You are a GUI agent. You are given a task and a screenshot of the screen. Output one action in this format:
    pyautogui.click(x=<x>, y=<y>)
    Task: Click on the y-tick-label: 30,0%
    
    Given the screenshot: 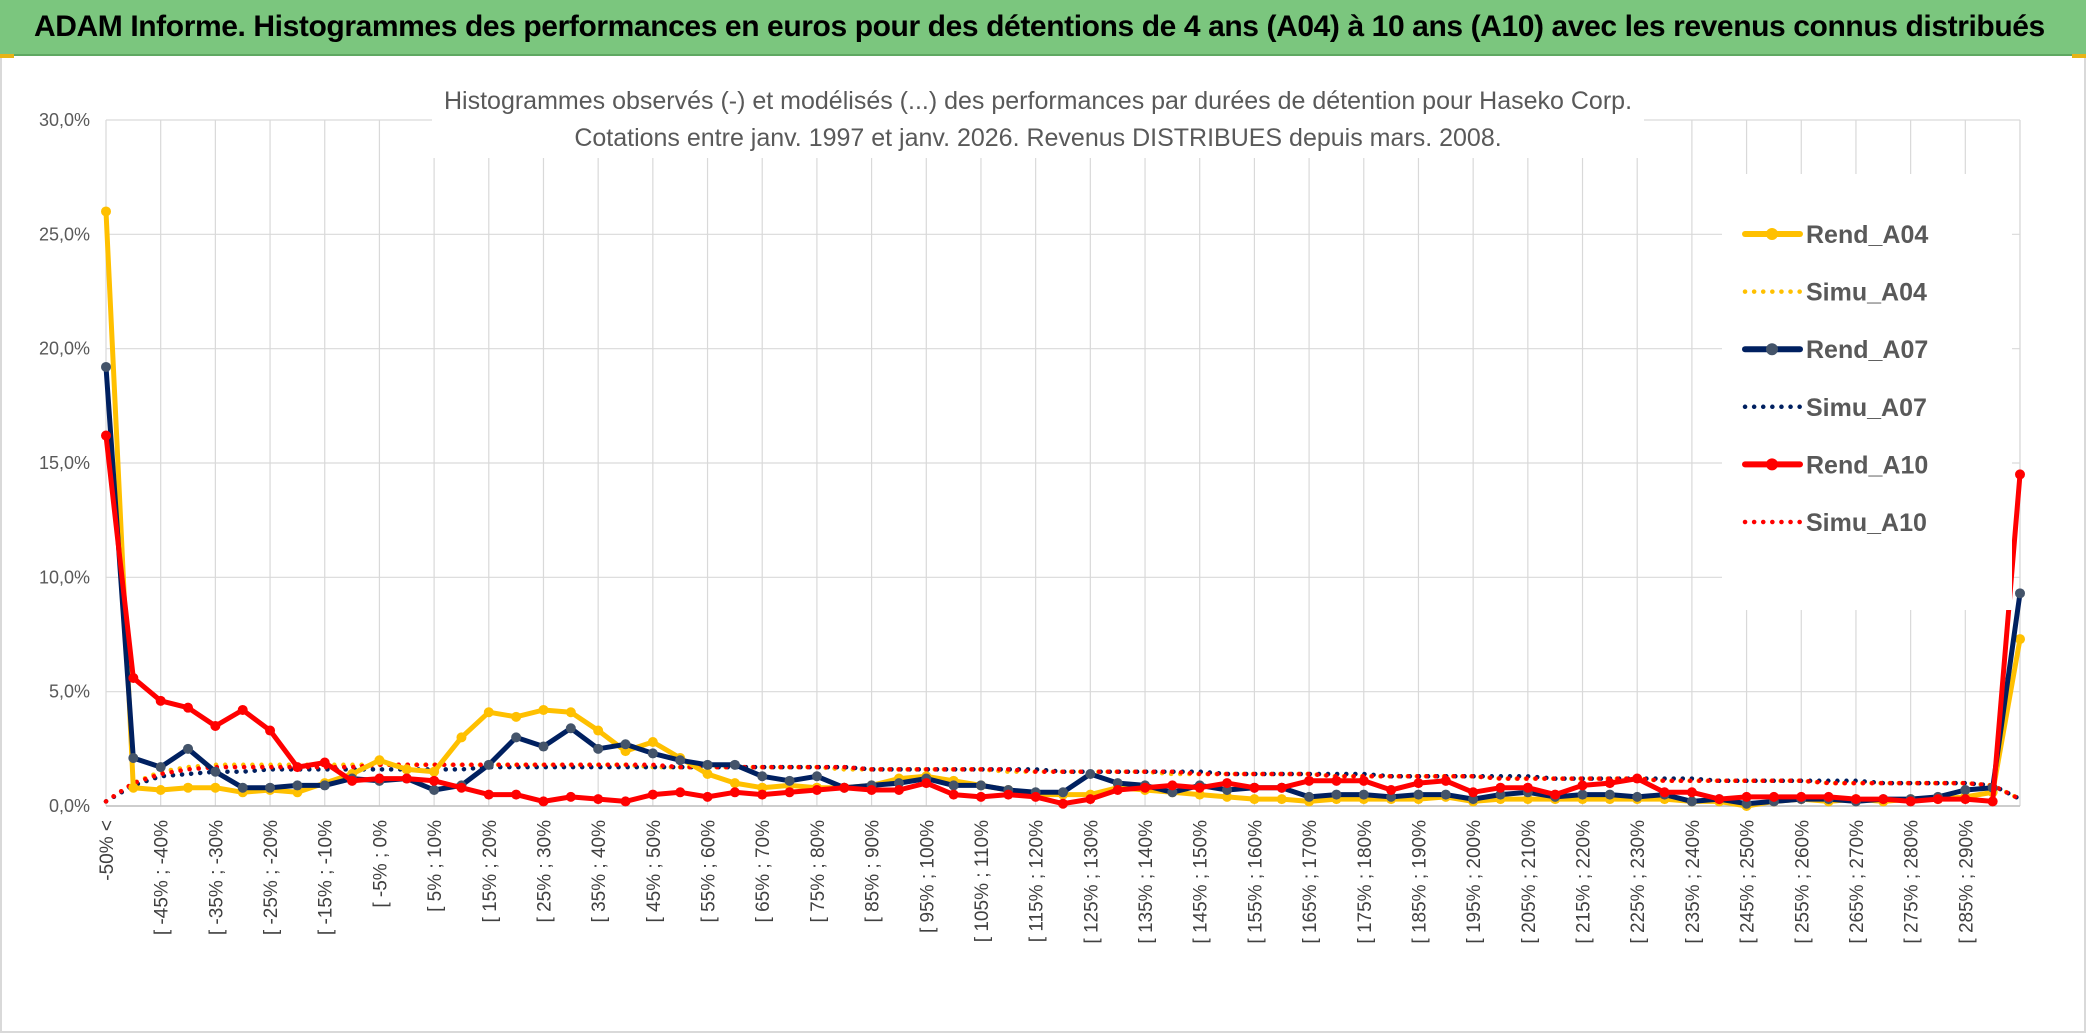 What is the action you would take?
    pyautogui.click(x=64, y=120)
    